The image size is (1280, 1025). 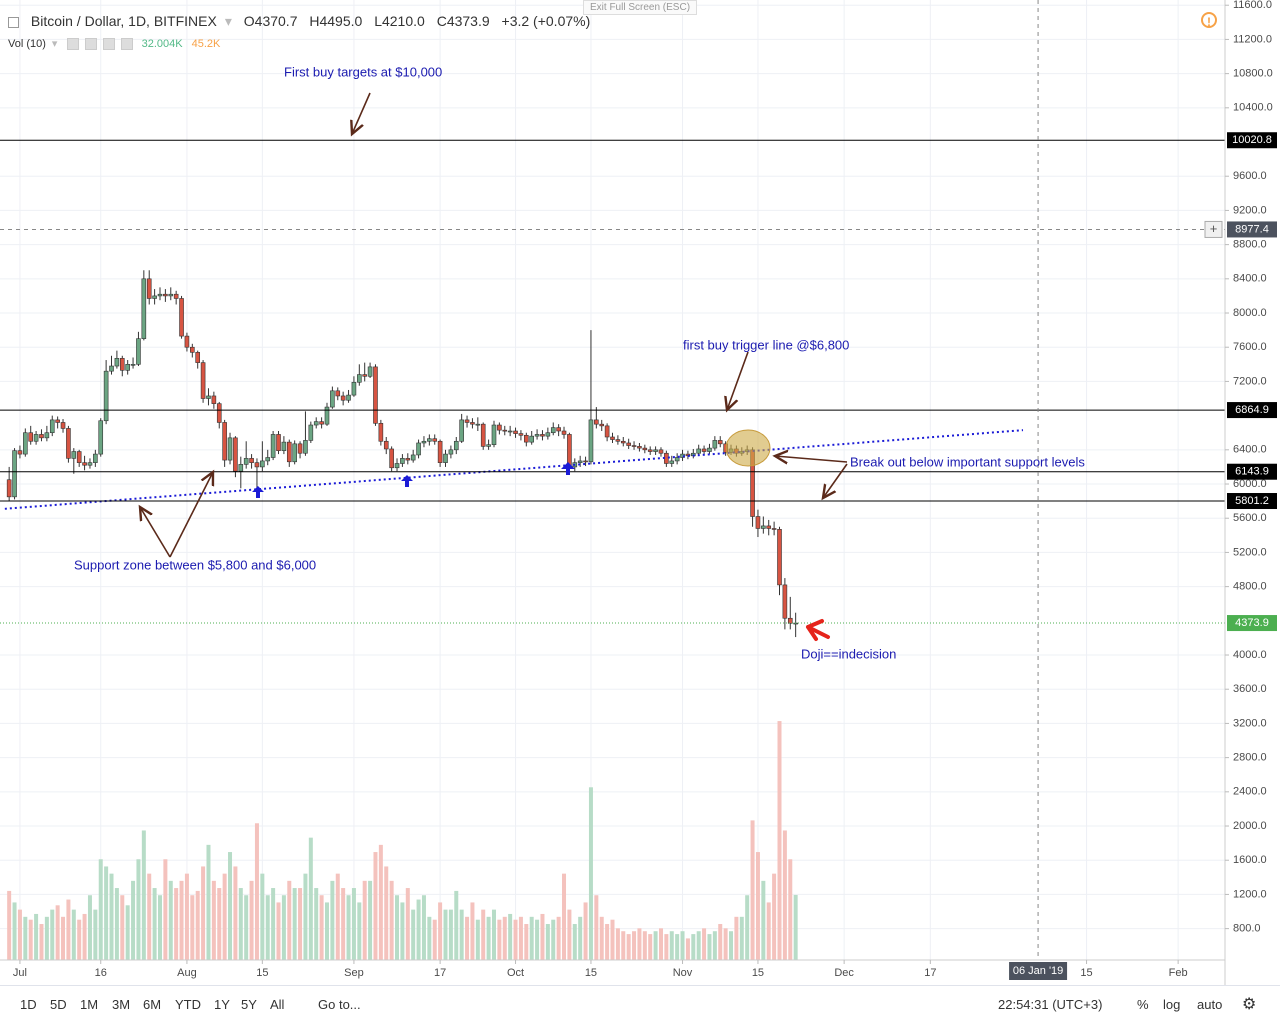 What do you see at coordinates (89, 1004) in the screenshot?
I see `range-button: 1M` at bounding box center [89, 1004].